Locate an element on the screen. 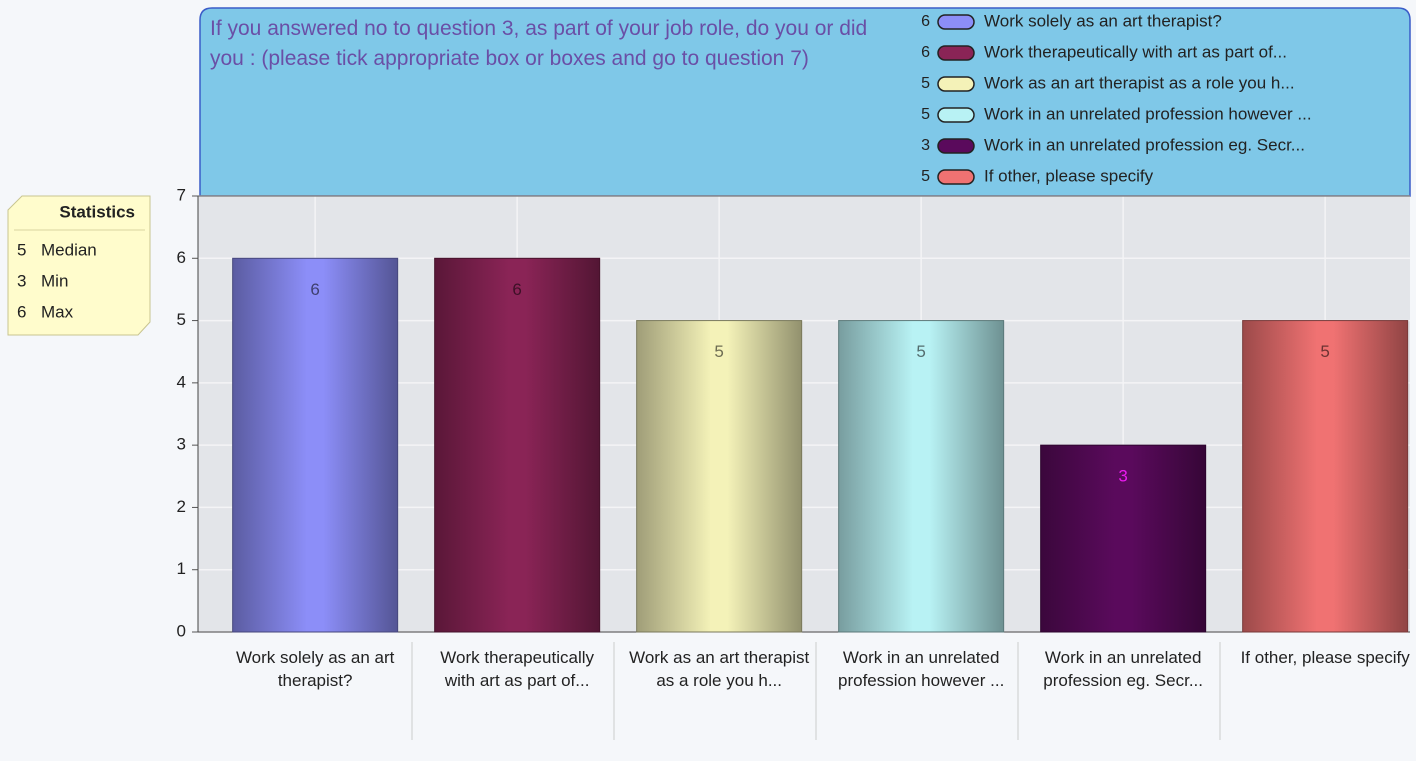 This screenshot has height=761, width=1416. statistics-value: 6 is located at coordinates (21, 311).